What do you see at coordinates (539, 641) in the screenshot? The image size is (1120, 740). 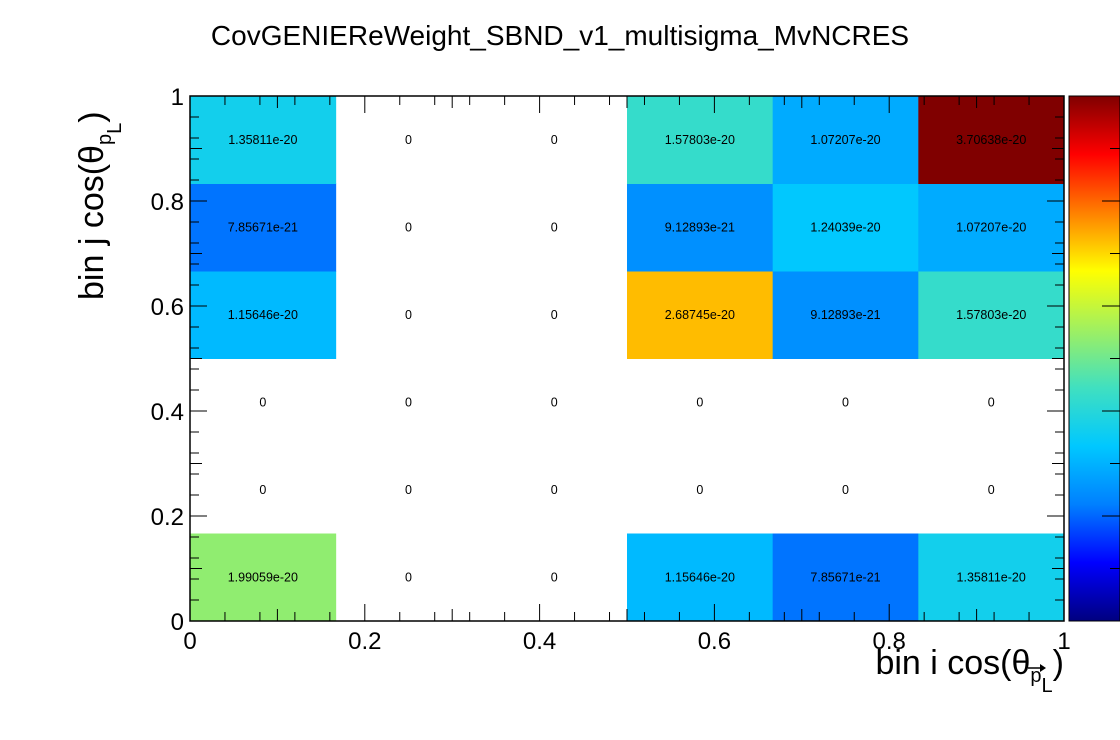 I see `x-tick-label: 0.4` at bounding box center [539, 641].